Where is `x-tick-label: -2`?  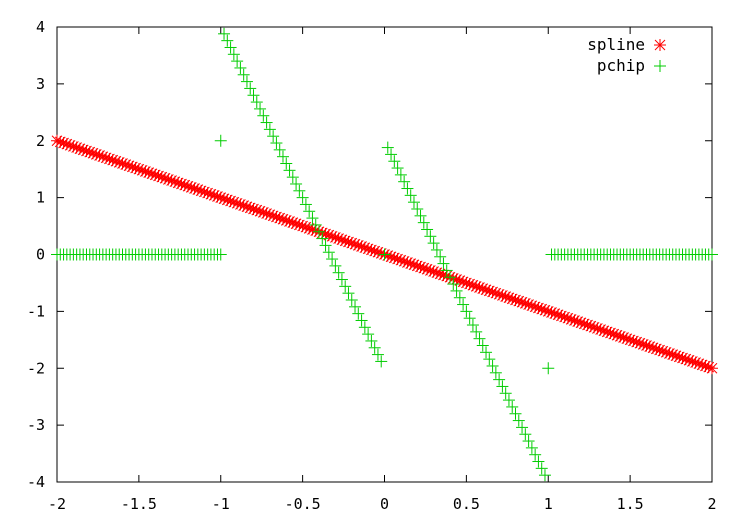
x-tick-label: -2 is located at coordinates (57, 504).